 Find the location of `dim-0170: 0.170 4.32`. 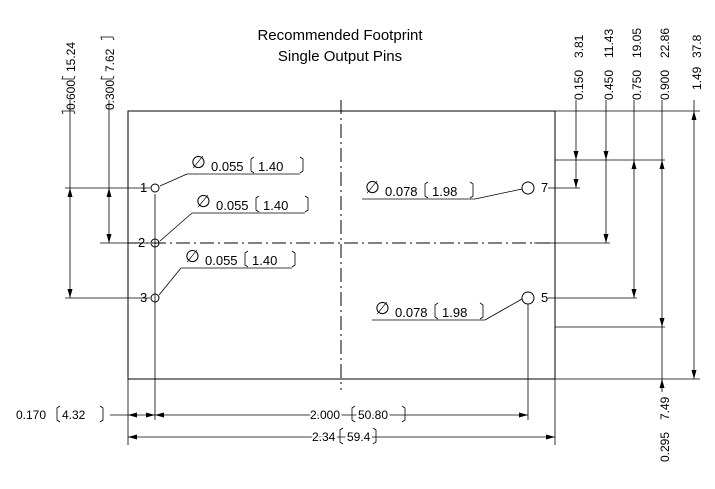

dim-0170: 0.170 4.32 is located at coordinates (85, 414).